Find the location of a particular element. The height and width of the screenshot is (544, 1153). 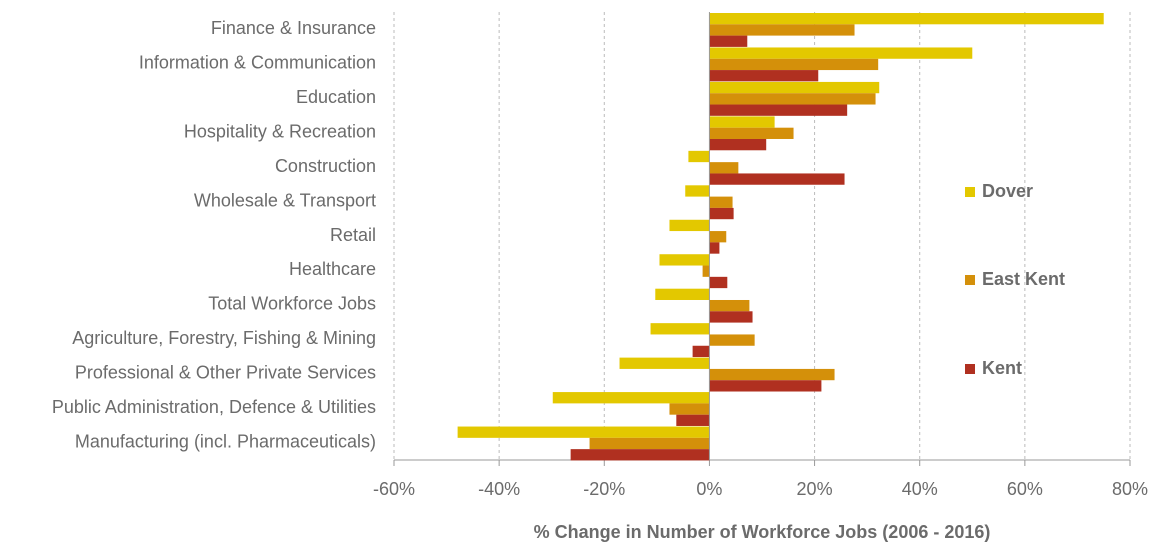

y-tick-label: Information & Communication is located at coordinates (257, 62).